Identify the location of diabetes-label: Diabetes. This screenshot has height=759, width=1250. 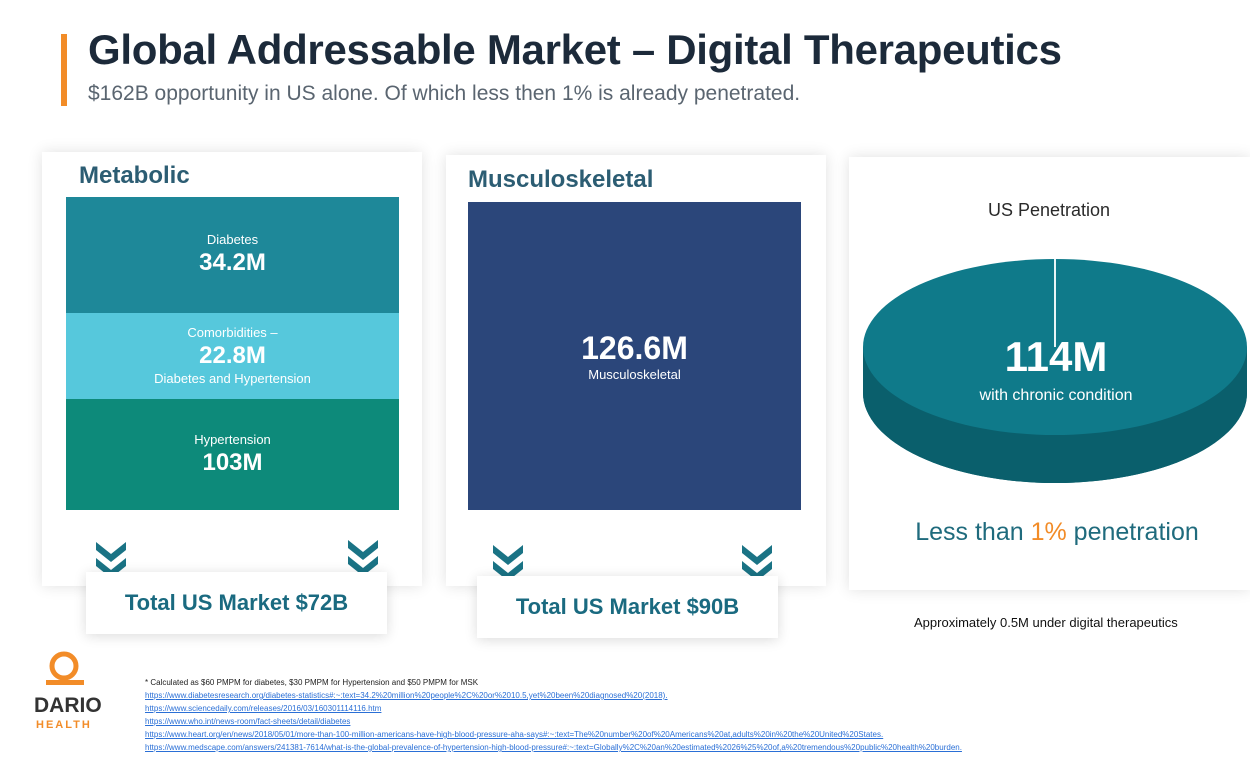
(232, 239).